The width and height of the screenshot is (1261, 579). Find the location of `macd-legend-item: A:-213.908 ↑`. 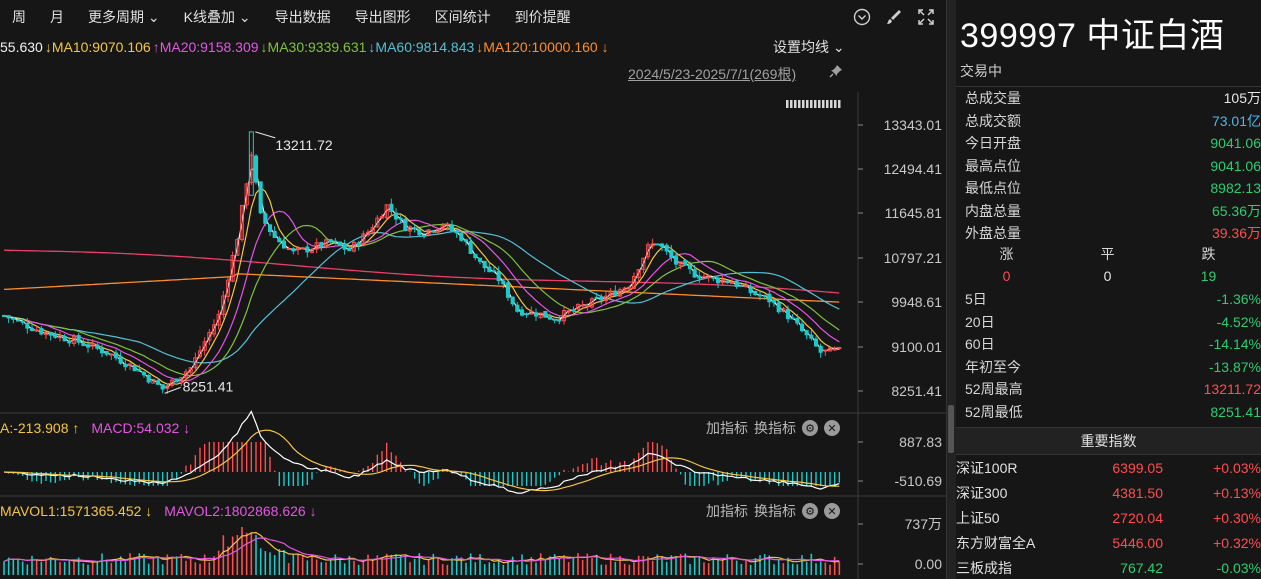

macd-legend-item: A:-213.908 ↑ is located at coordinates (40, 428).